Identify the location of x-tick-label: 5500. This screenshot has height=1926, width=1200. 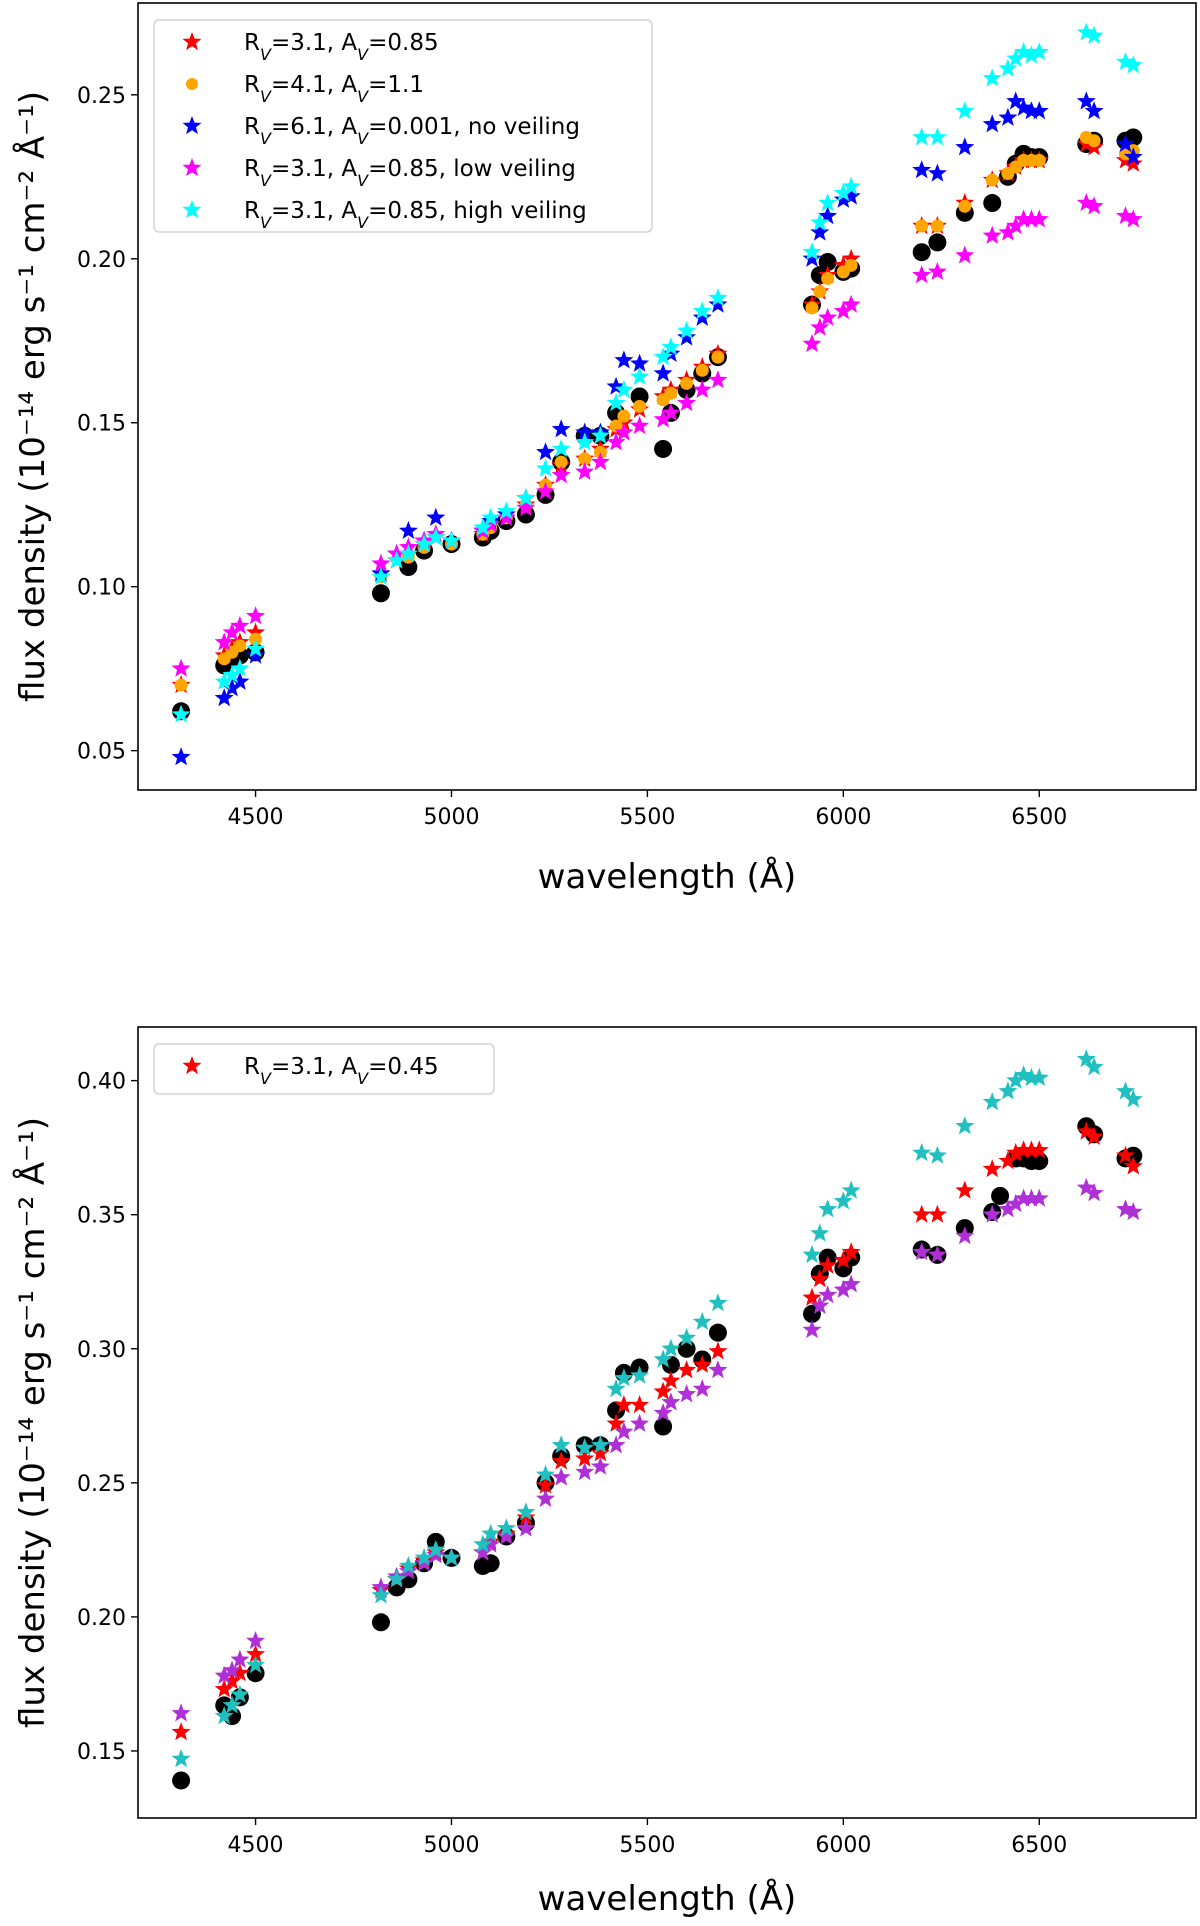
(647, 817).